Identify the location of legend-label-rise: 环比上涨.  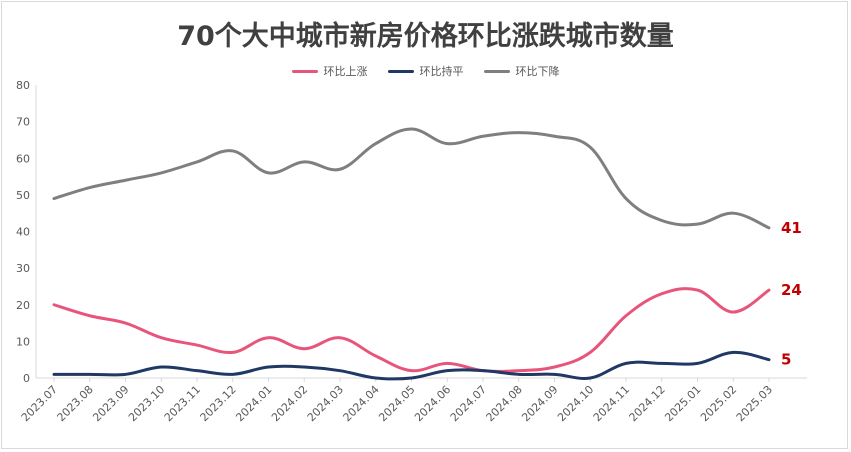
(345, 71).